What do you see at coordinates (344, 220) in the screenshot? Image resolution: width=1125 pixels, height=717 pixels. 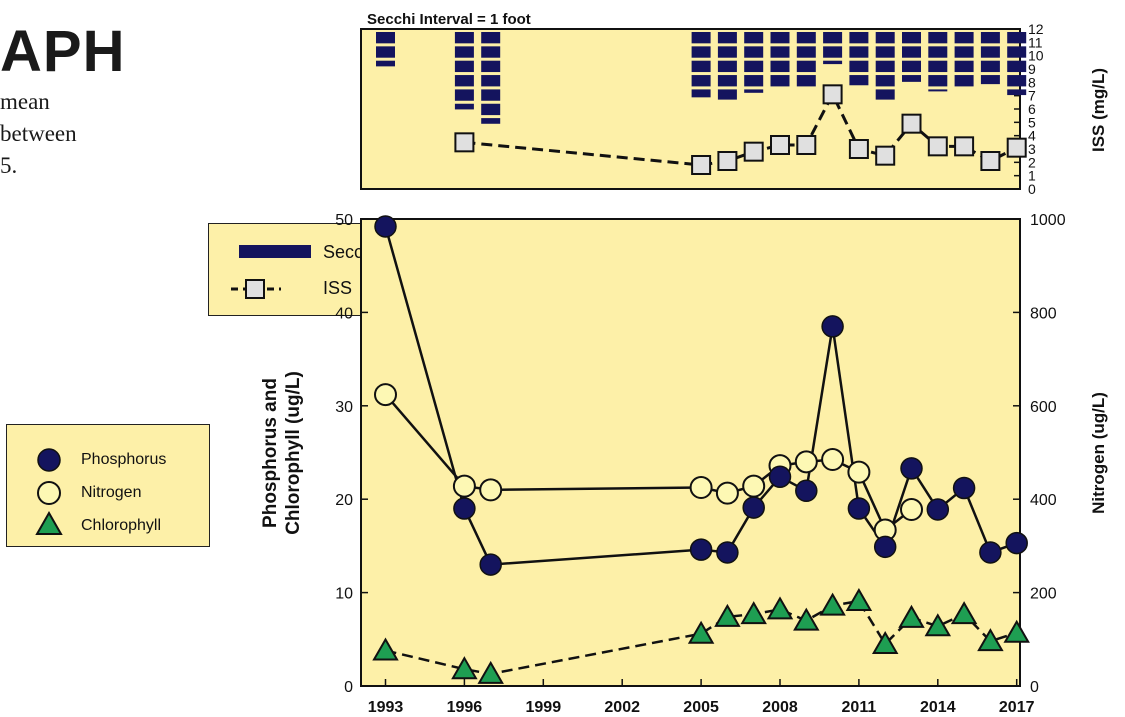 I see `left-tick-label: 50` at bounding box center [344, 220].